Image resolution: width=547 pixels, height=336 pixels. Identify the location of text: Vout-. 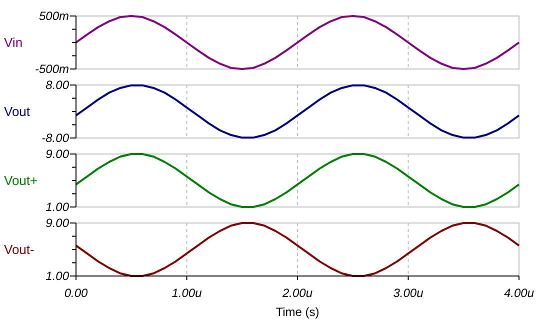
(19, 250).